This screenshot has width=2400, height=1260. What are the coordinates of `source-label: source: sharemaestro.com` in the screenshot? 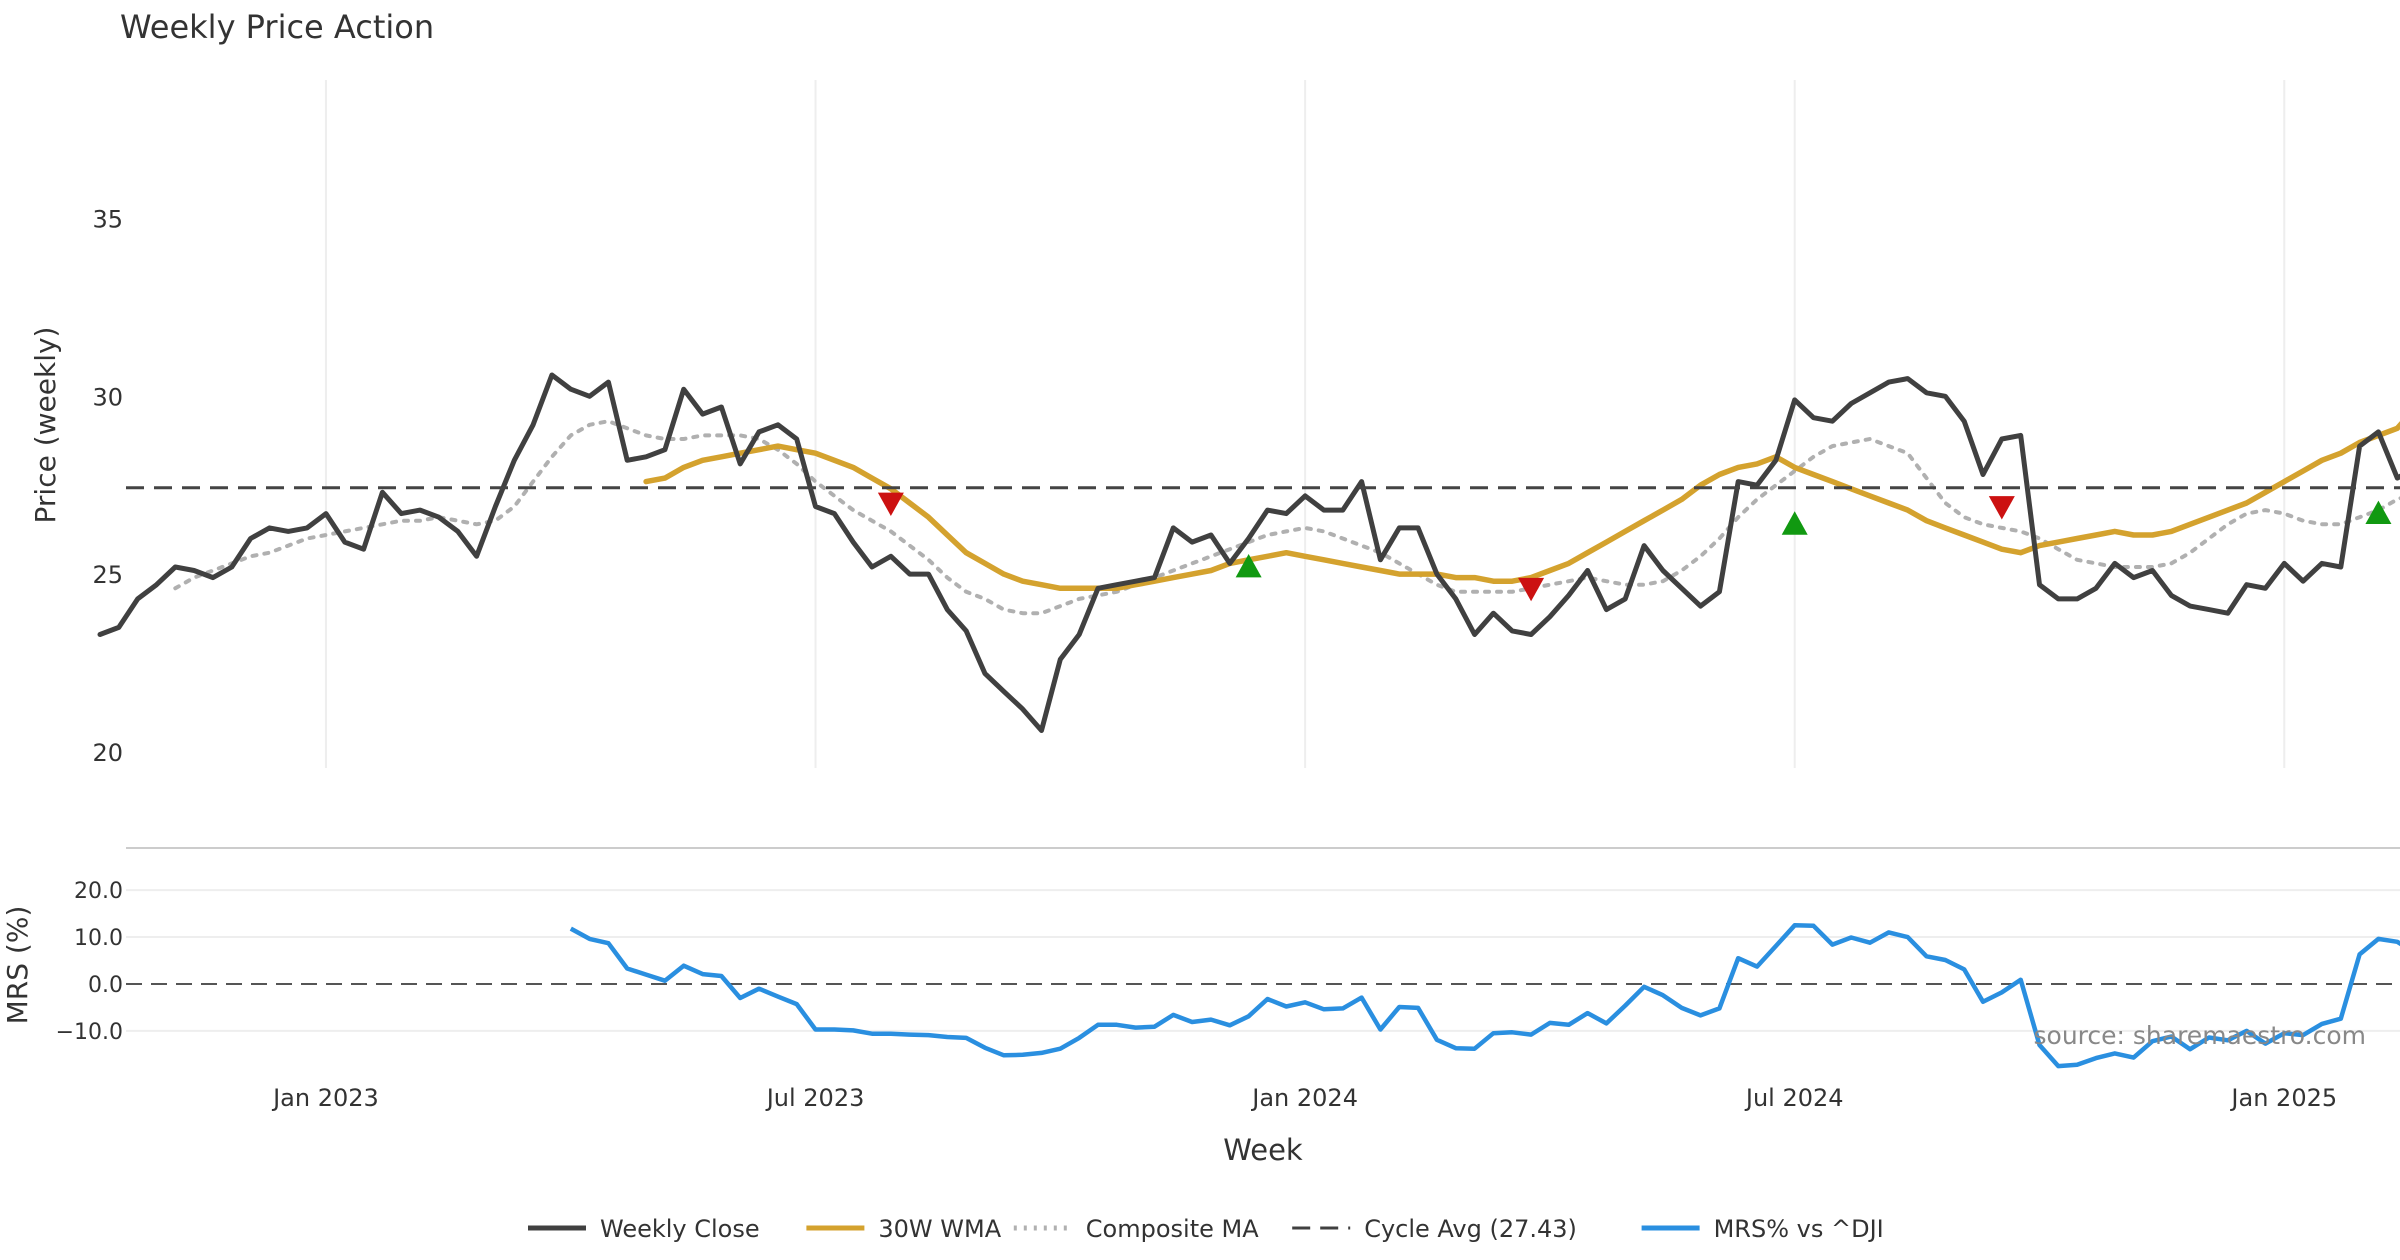 It's located at (2200, 1035).